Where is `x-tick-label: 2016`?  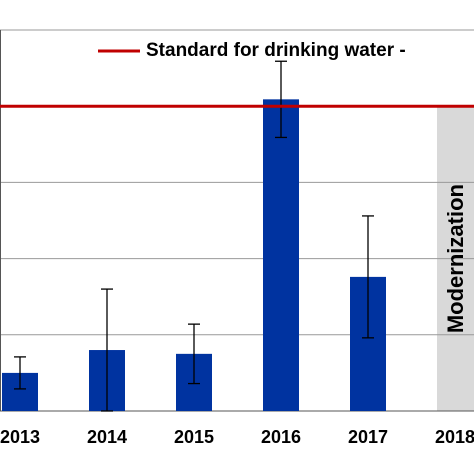 x-tick-label: 2016 is located at coordinates (281, 437).